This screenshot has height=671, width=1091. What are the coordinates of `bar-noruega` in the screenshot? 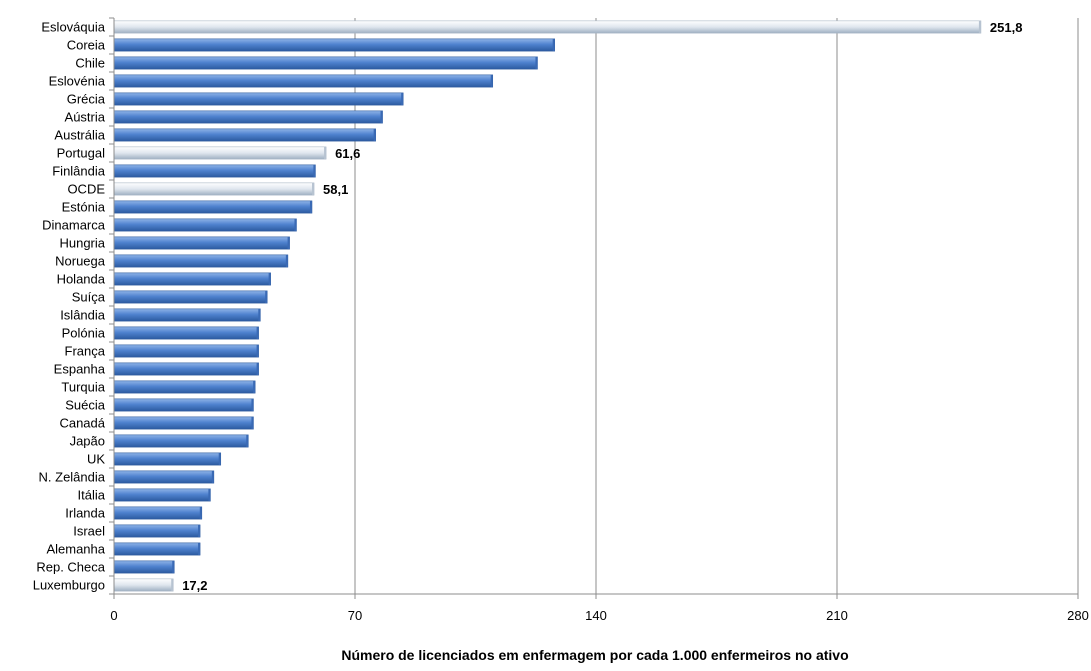 It's located at (201, 261).